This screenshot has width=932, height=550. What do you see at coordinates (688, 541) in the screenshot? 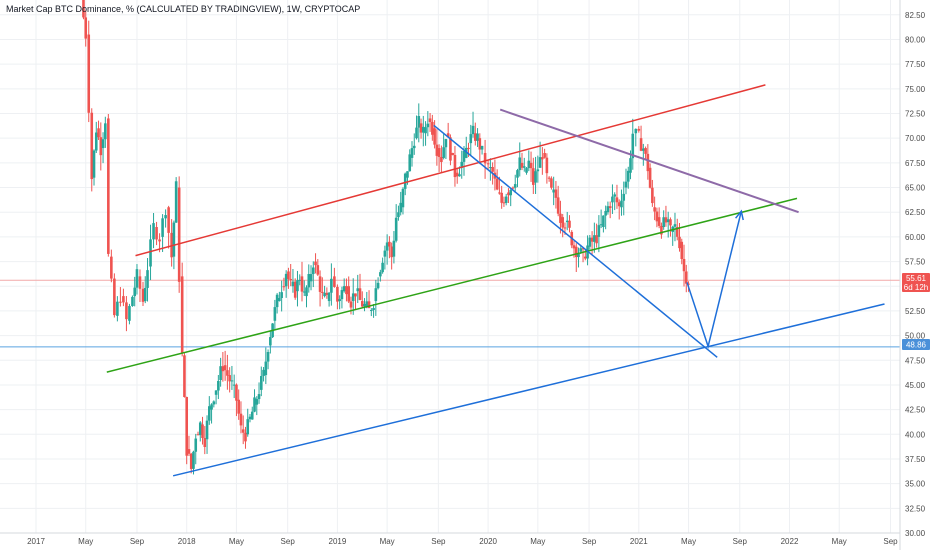
I see `x-tick-label: May` at bounding box center [688, 541].